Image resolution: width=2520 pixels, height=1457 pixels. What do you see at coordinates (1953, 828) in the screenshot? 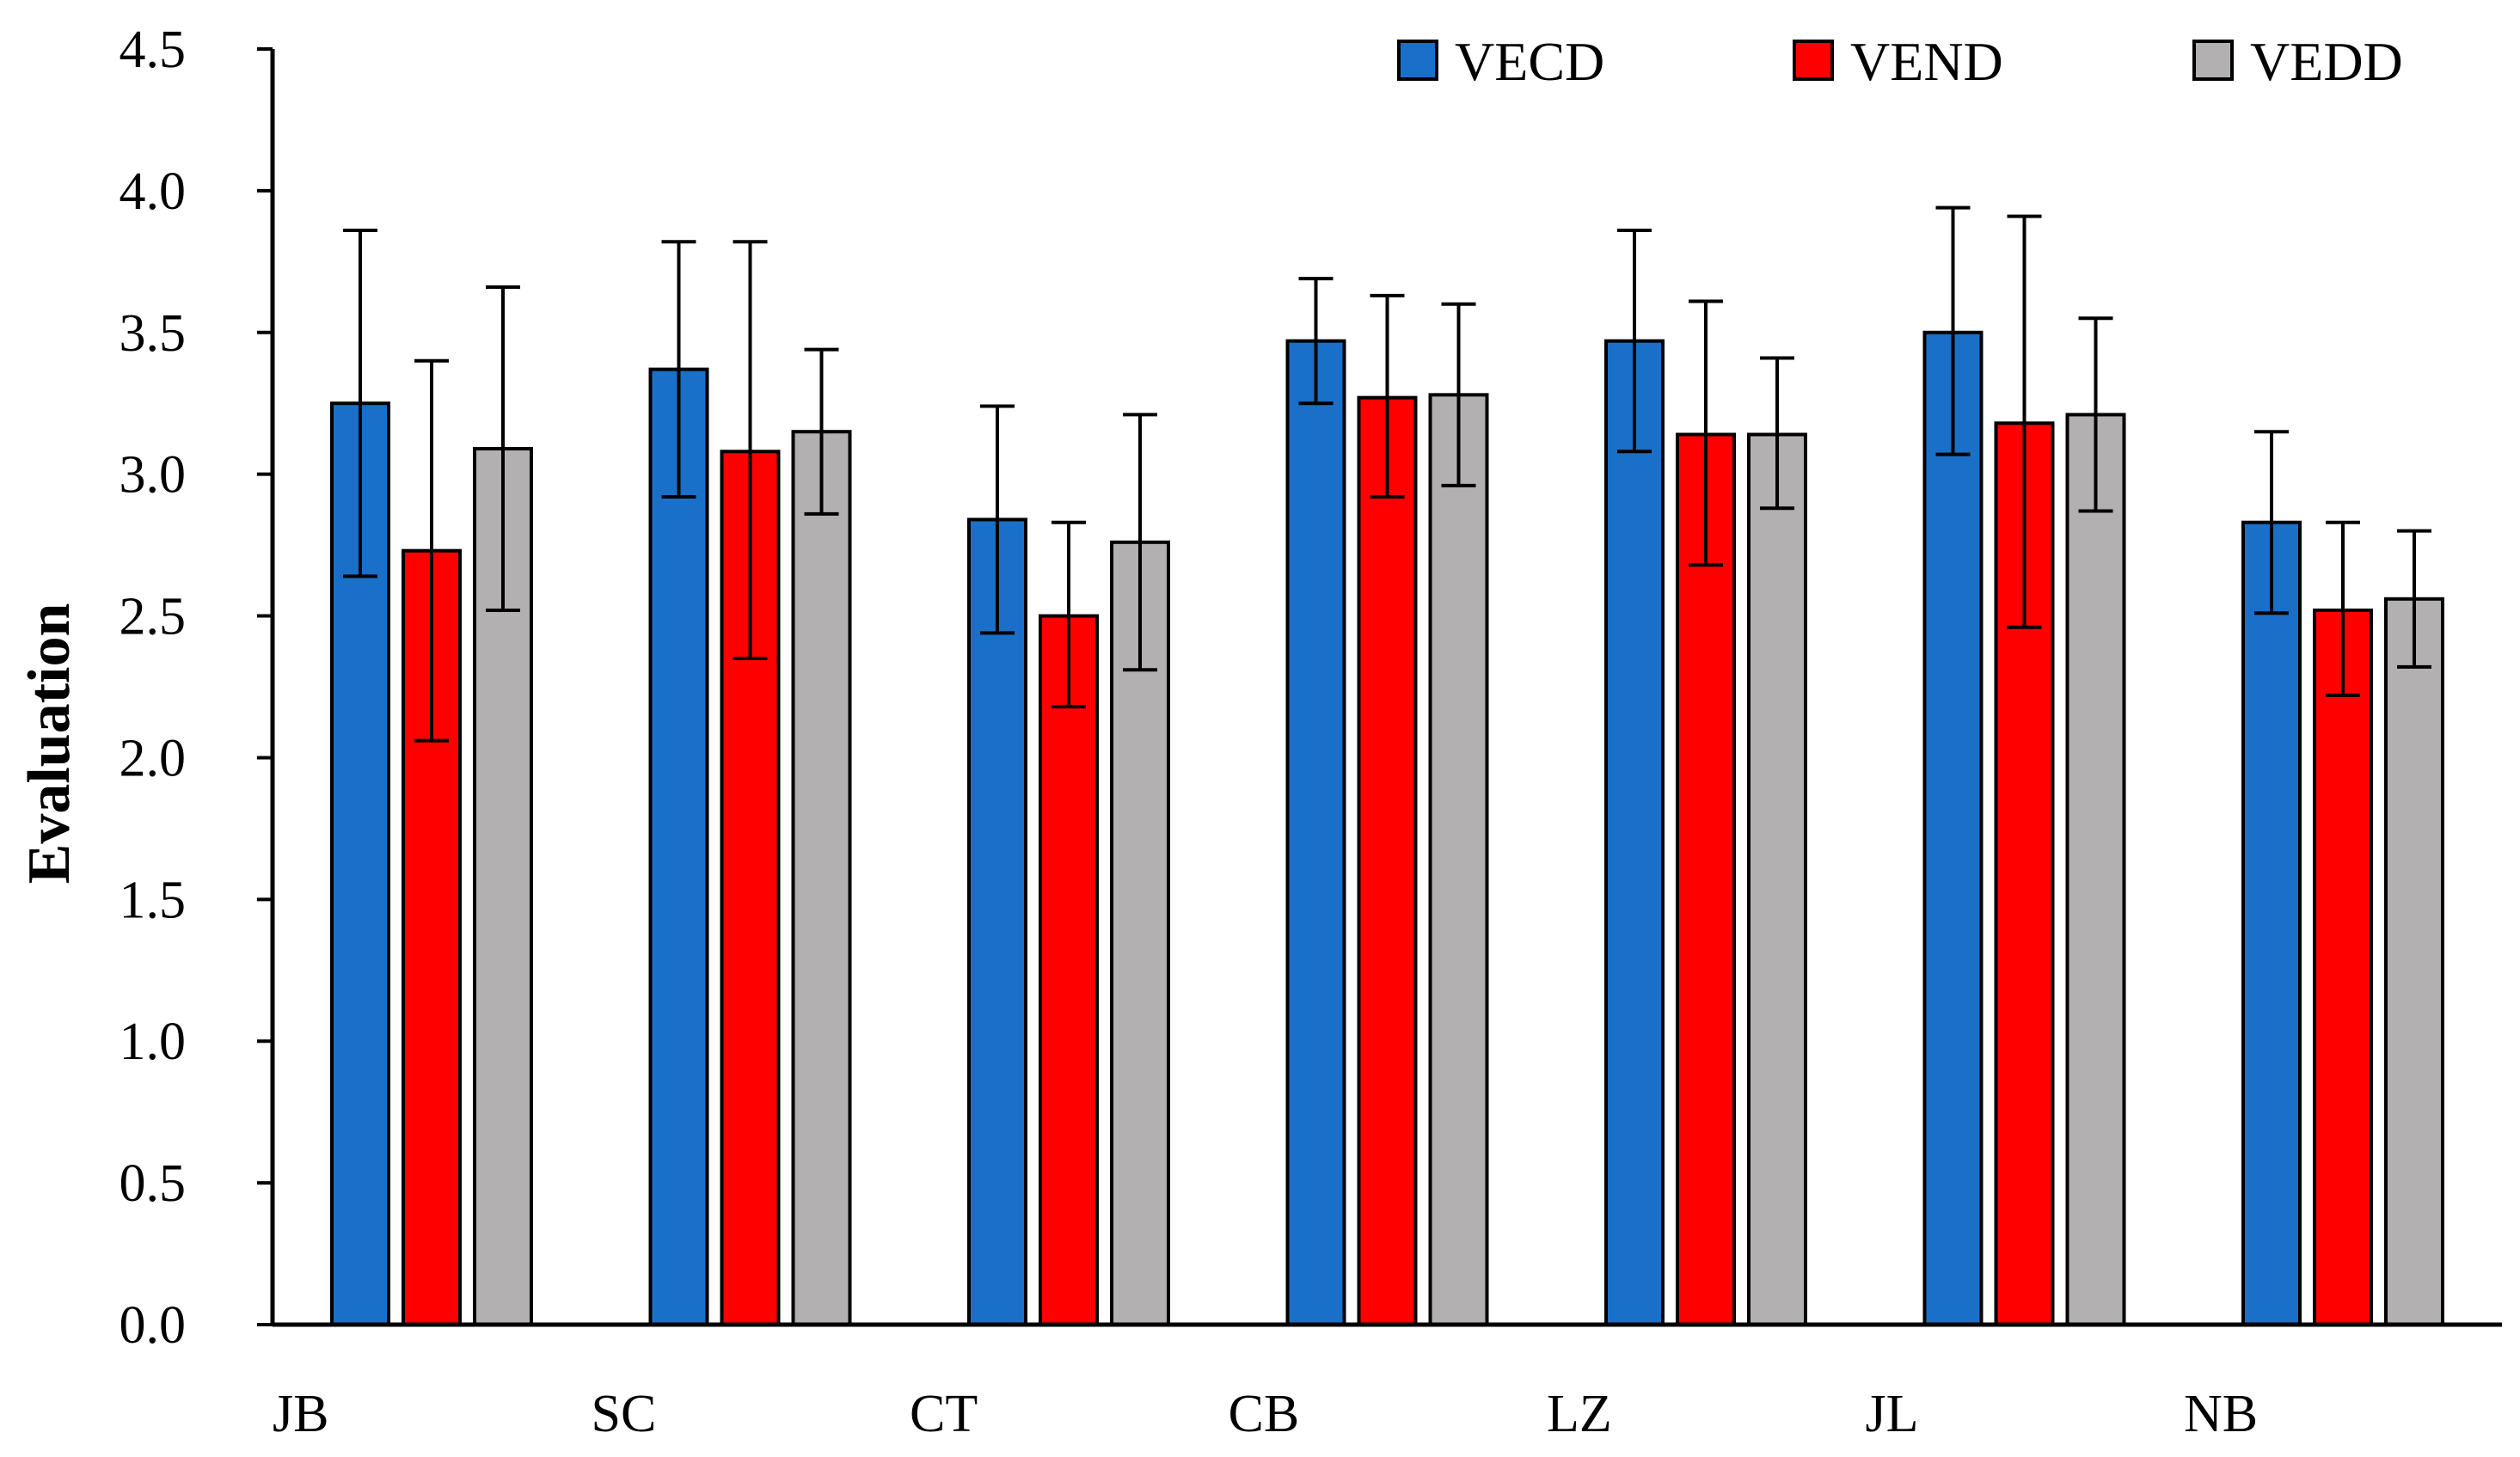
I see `bar-vecd-jl` at bounding box center [1953, 828].